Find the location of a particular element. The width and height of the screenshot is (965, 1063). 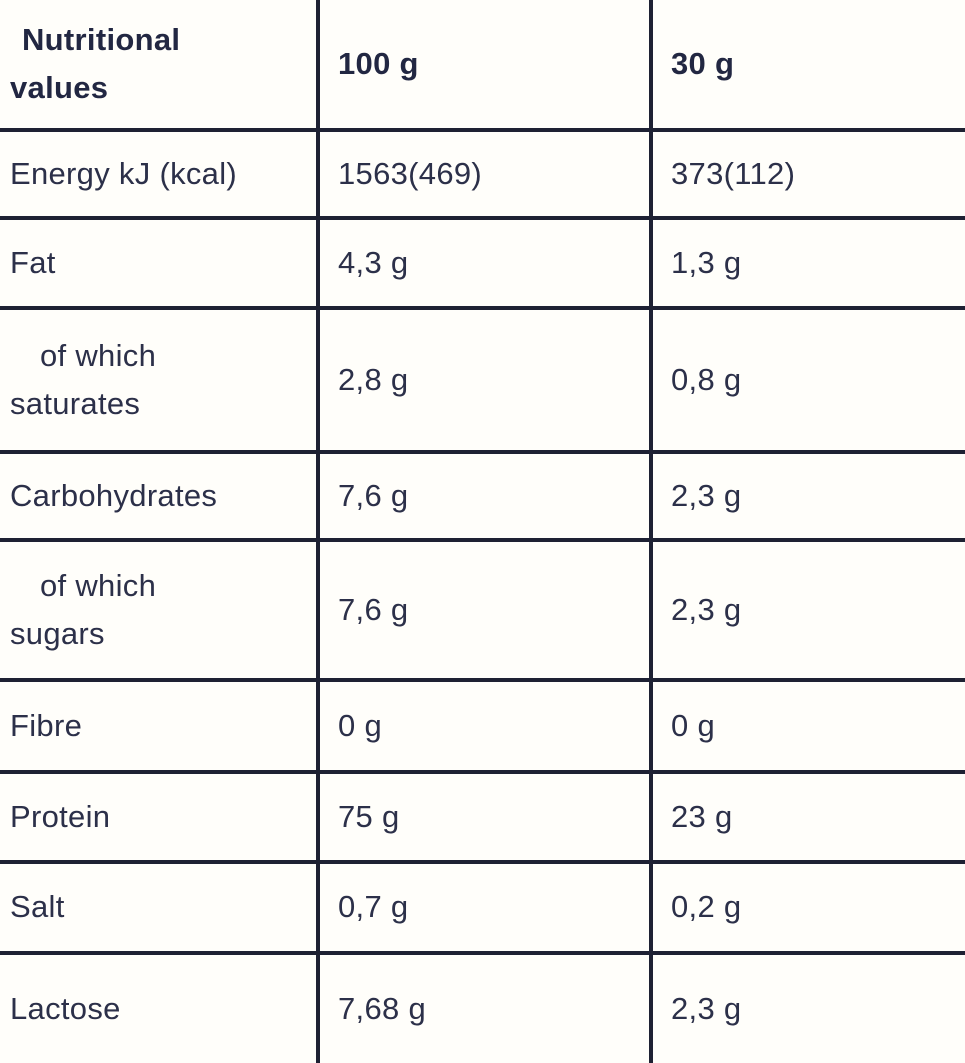

table-row-energy: Energy kJ (kcal) 1563(469) 373(112) is located at coordinates (482, 173).